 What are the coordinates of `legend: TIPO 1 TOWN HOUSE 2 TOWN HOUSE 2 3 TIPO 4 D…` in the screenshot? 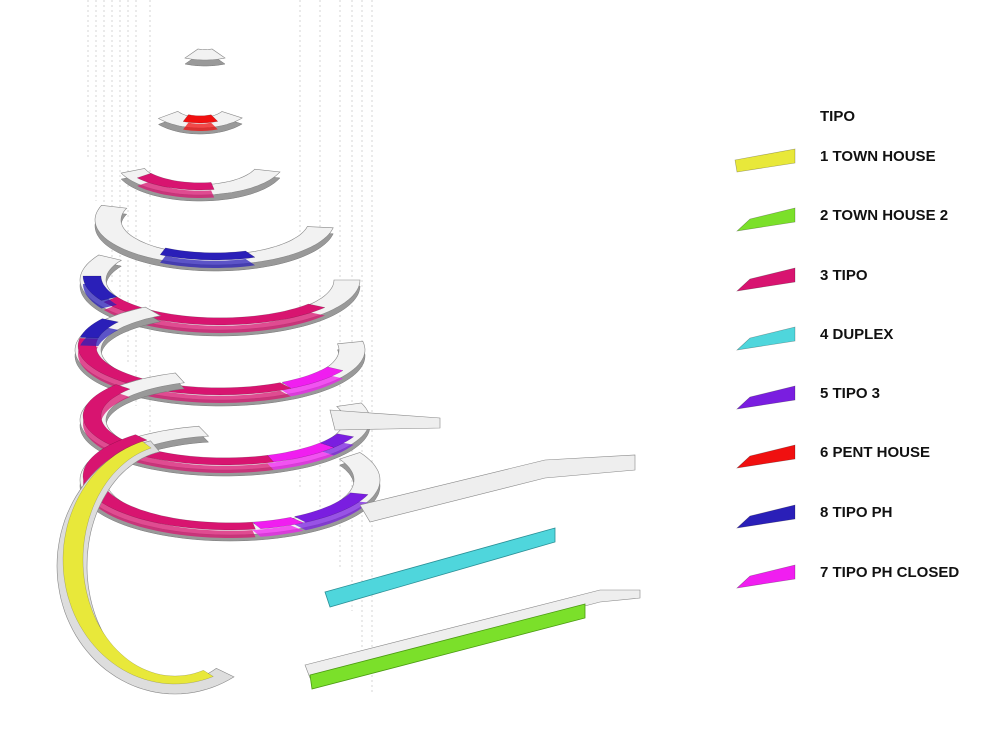 It's located at (846, 348).